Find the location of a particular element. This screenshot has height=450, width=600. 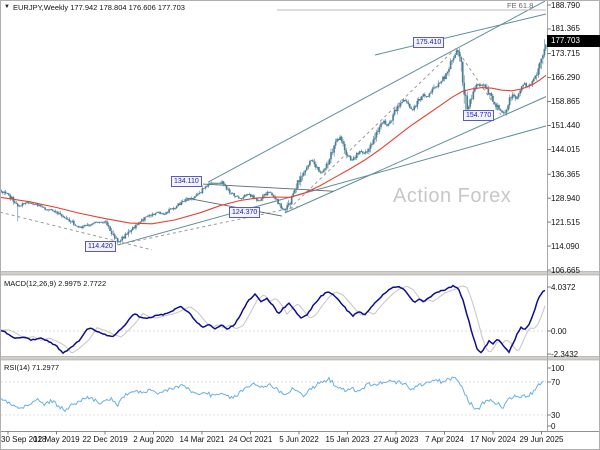

rsi-panel is located at coordinates (273, 396).